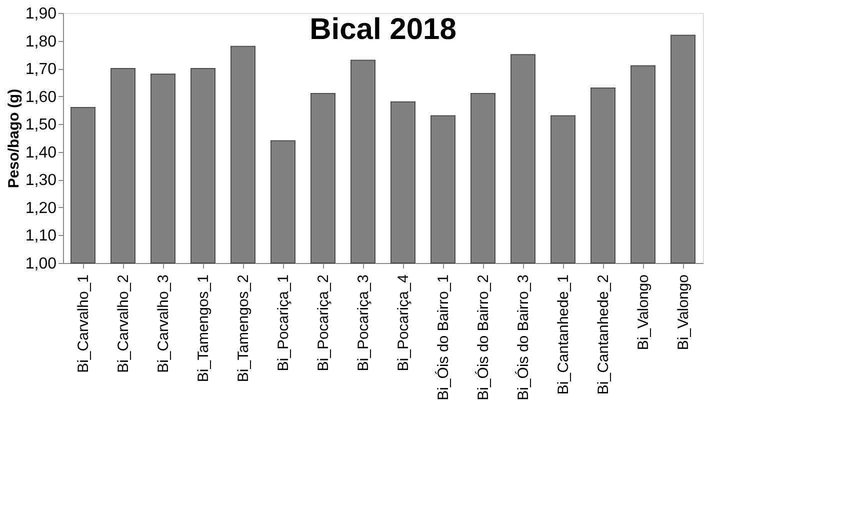 Image resolution: width=855 pixels, height=511 pixels. What do you see at coordinates (41, 236) in the screenshot?
I see `y-tick-label: 1,10` at bounding box center [41, 236].